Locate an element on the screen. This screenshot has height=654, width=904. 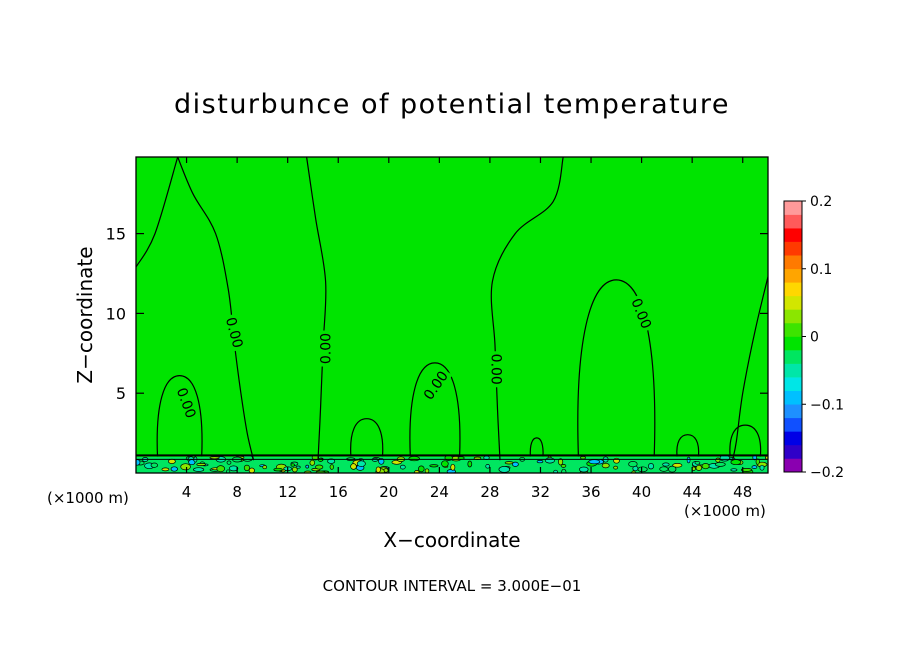
colorbar: 0.2 0.1 0 −0.1 −0.2 is located at coordinates (813, 337).